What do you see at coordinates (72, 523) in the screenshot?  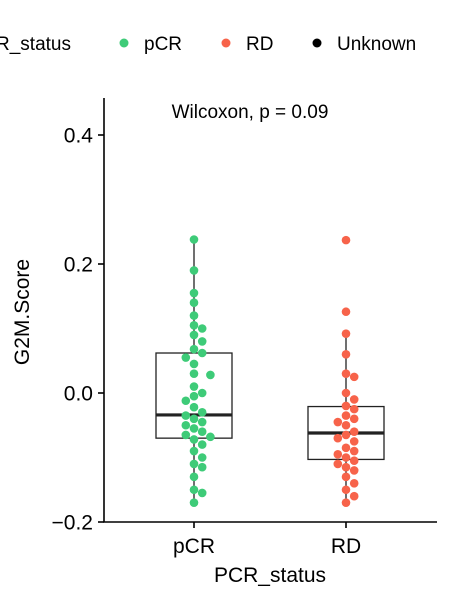 I see `y-tick-label: −0.2` at bounding box center [72, 523].